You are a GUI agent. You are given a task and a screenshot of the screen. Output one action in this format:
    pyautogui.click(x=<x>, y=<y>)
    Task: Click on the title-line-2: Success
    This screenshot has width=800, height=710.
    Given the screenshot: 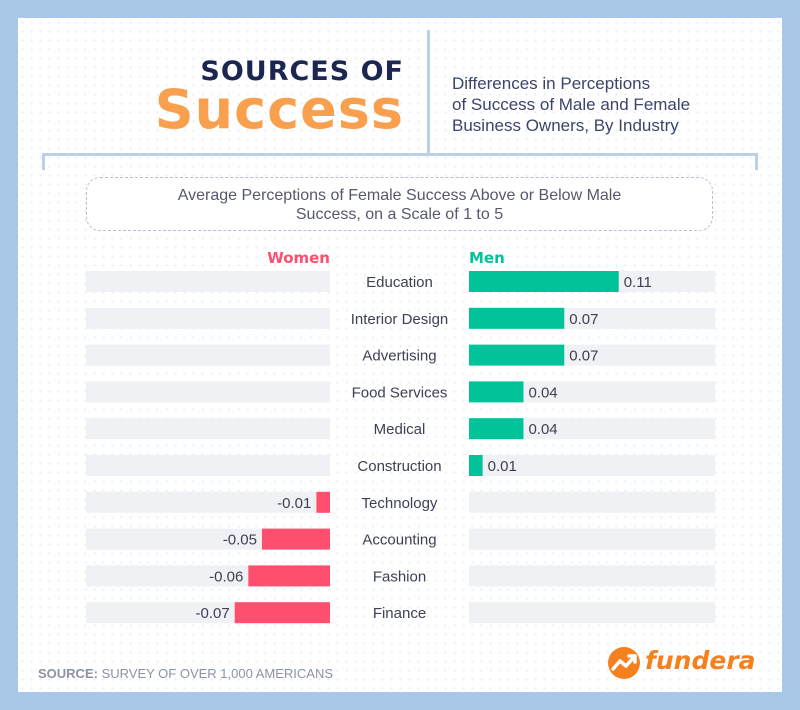 What is the action you would take?
    pyautogui.click(x=279, y=109)
    